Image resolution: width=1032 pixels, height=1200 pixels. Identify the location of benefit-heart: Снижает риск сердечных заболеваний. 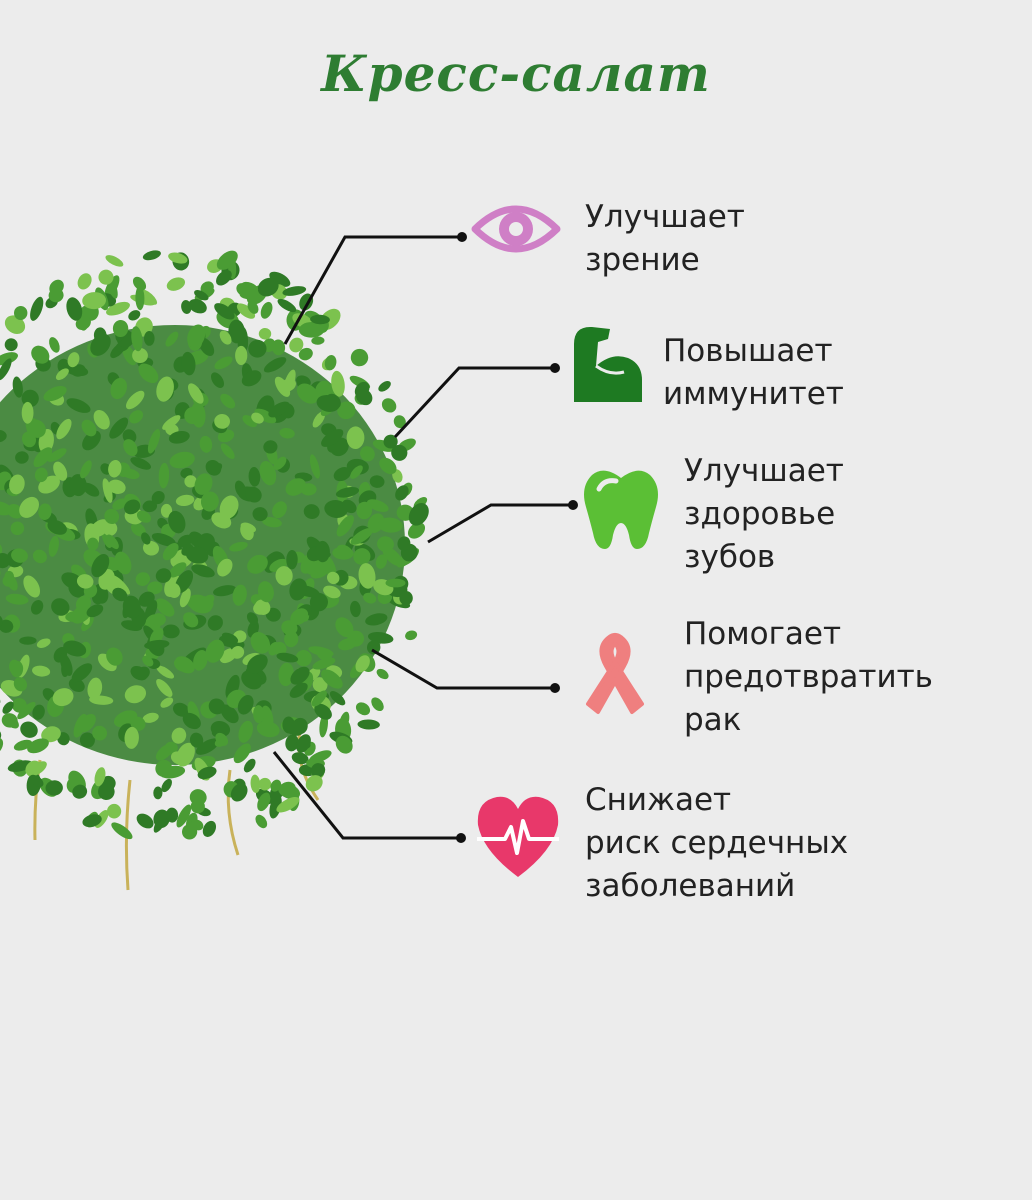
(716, 843).